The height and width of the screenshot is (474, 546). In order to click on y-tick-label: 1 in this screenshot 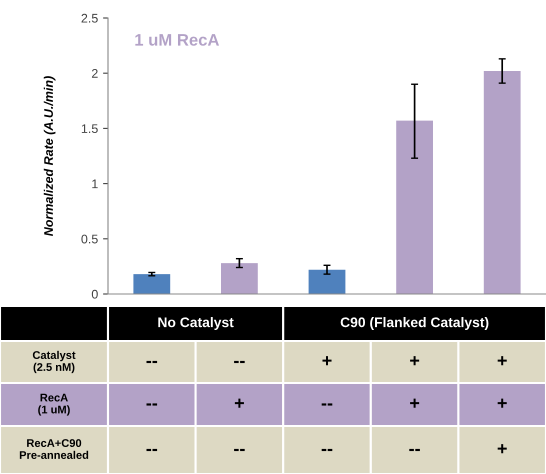, I will do `click(95, 184)`.